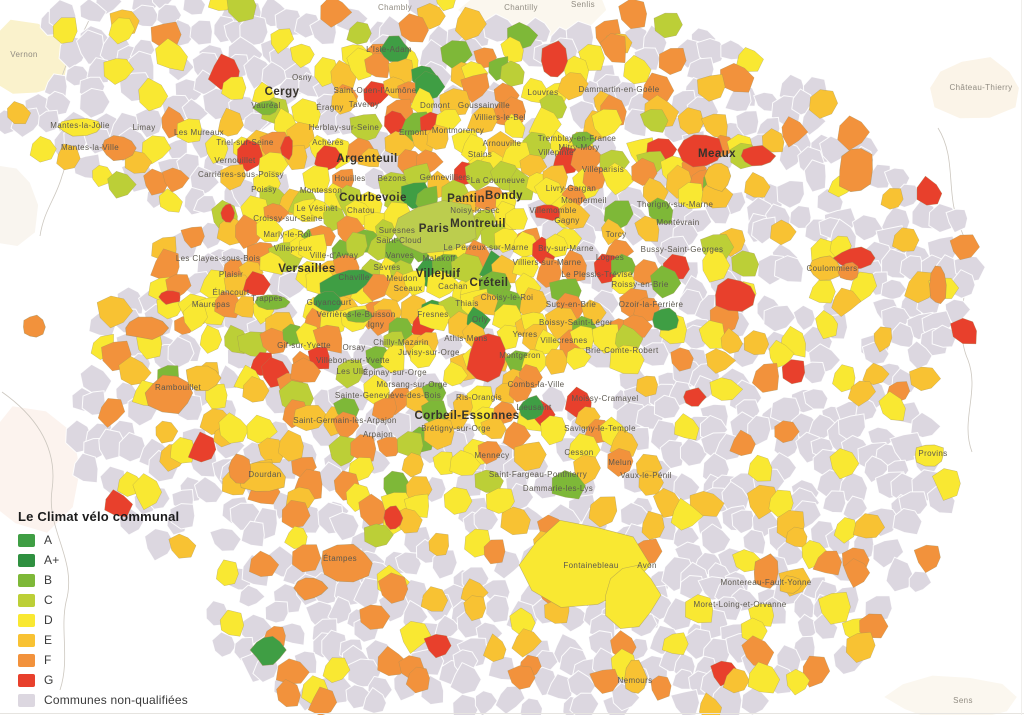 The width and height of the screenshot is (1024, 715). I want to click on map-label-rambouillet: Rambouillet, so click(178, 387).